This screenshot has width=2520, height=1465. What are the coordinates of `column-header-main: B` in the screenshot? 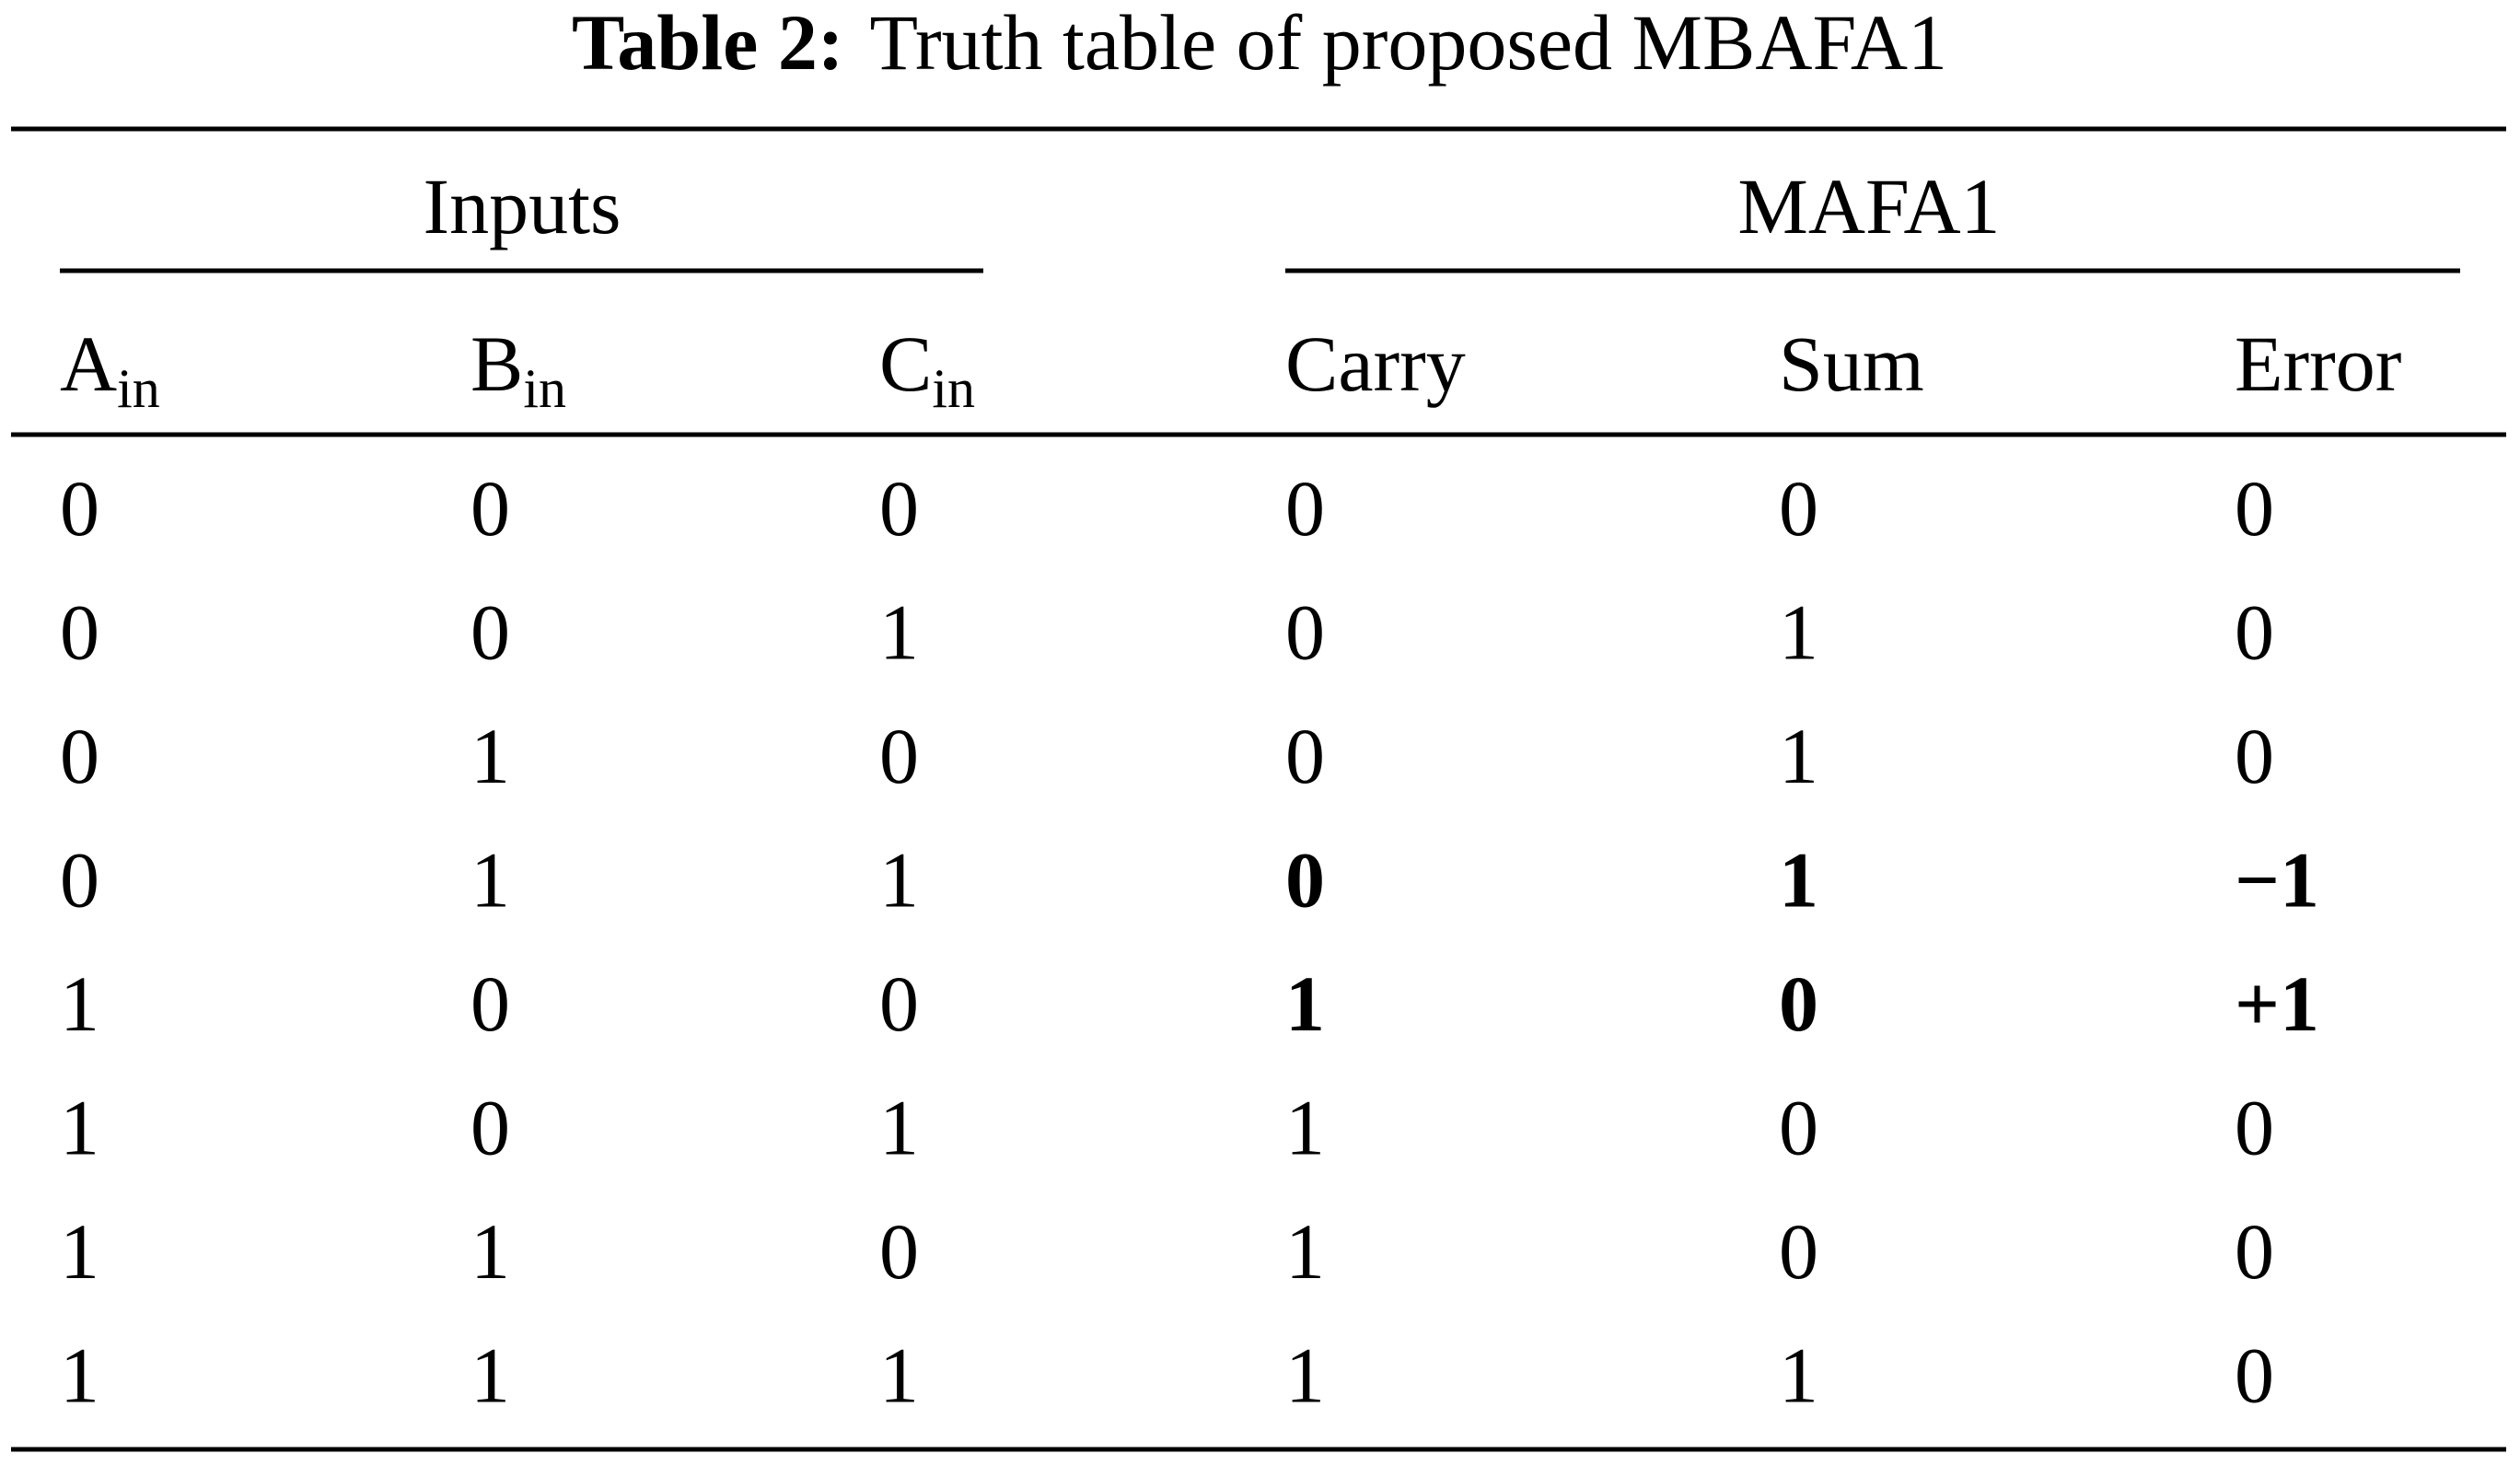 It's located at (496, 364).